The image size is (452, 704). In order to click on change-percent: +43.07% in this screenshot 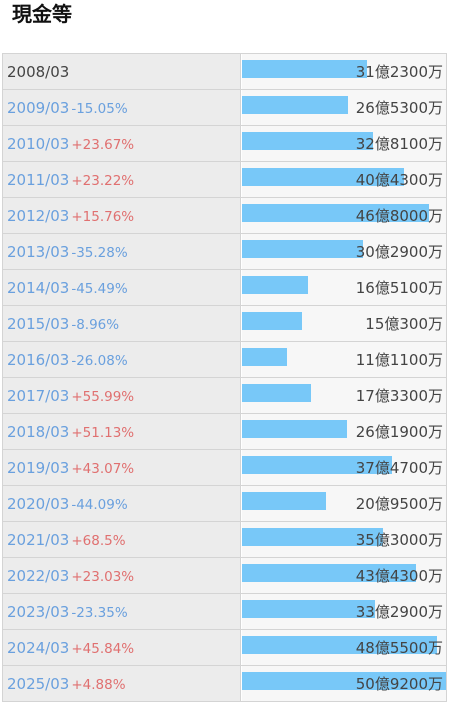, I will do `click(103, 469)`.